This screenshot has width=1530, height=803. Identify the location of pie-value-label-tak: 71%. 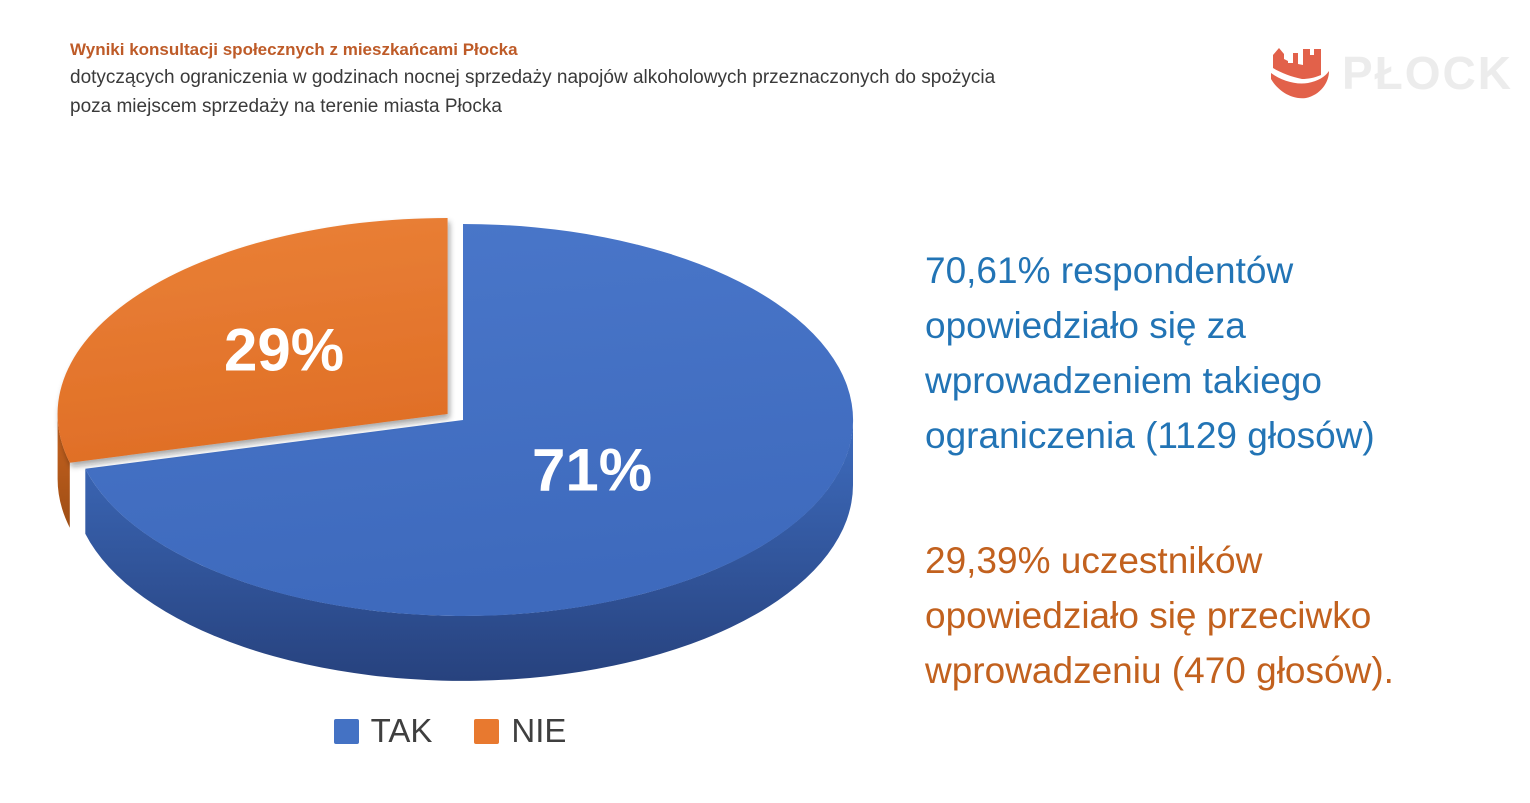
(592, 470).